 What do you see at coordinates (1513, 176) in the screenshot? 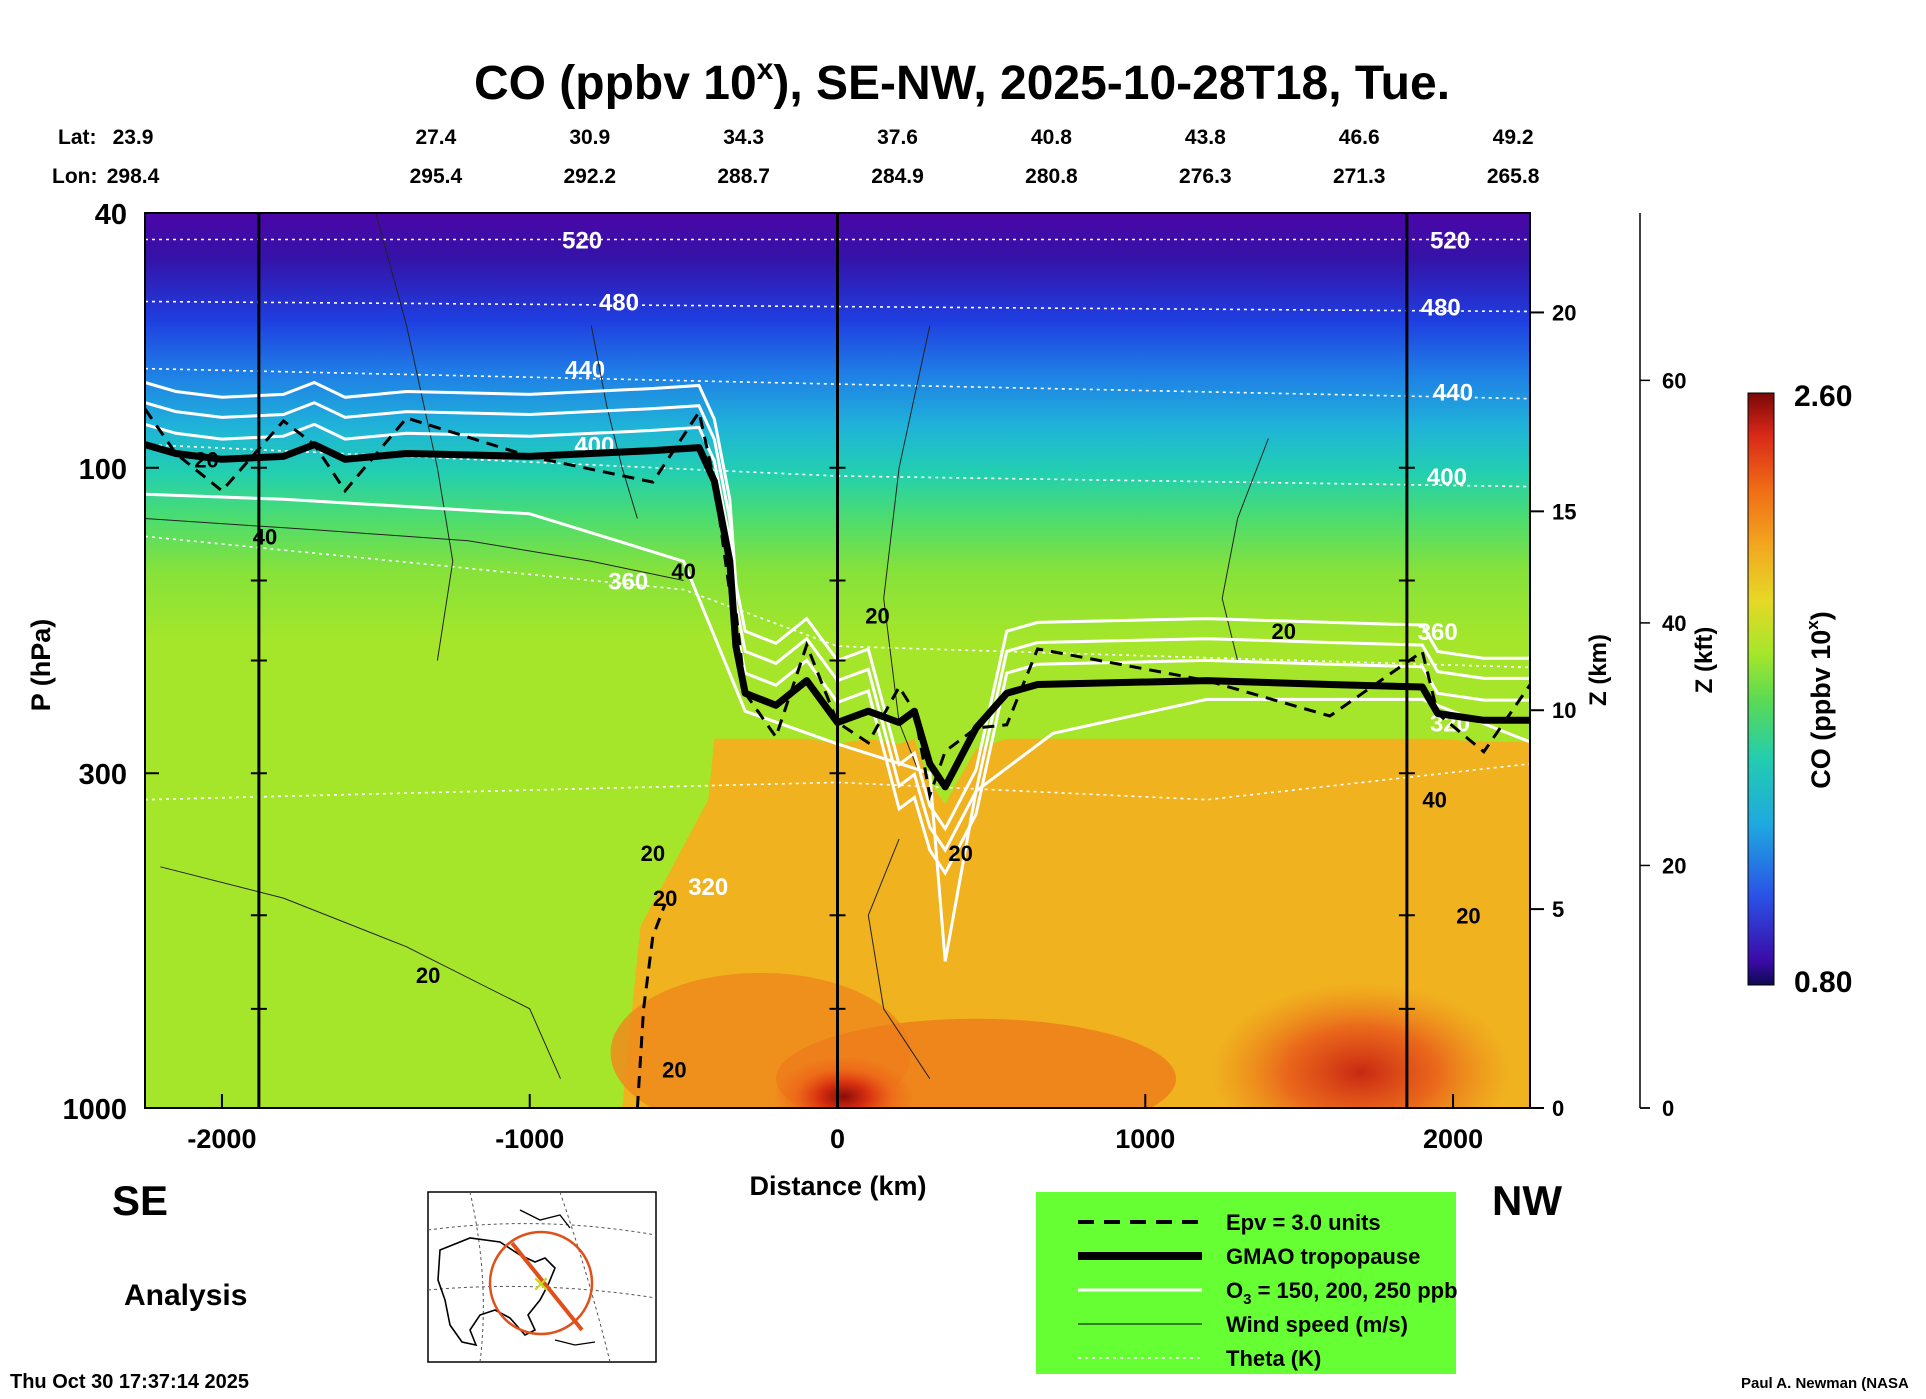
I see `lon-value: 265.8` at bounding box center [1513, 176].